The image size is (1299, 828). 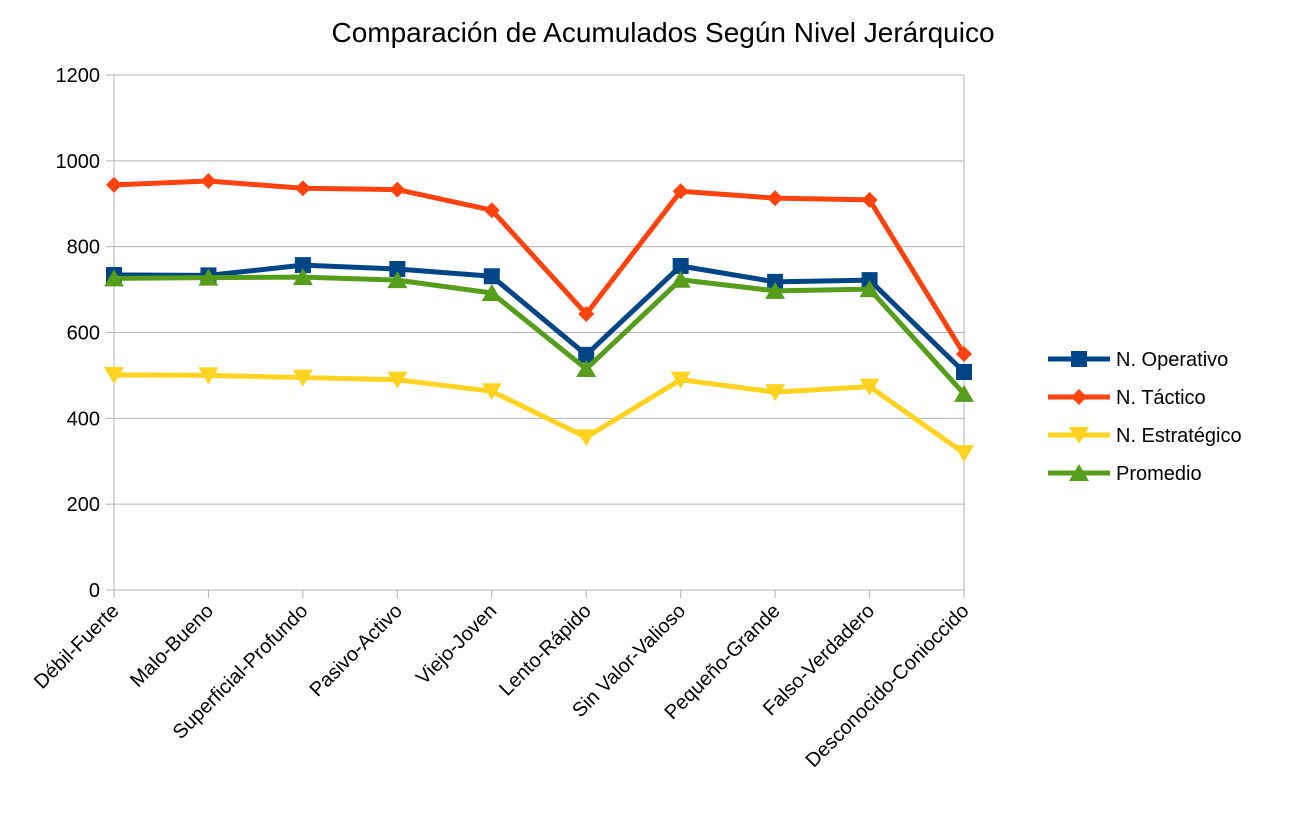 What do you see at coordinates (172, 646) in the screenshot?
I see `x-tick-label: Malo-Bueno` at bounding box center [172, 646].